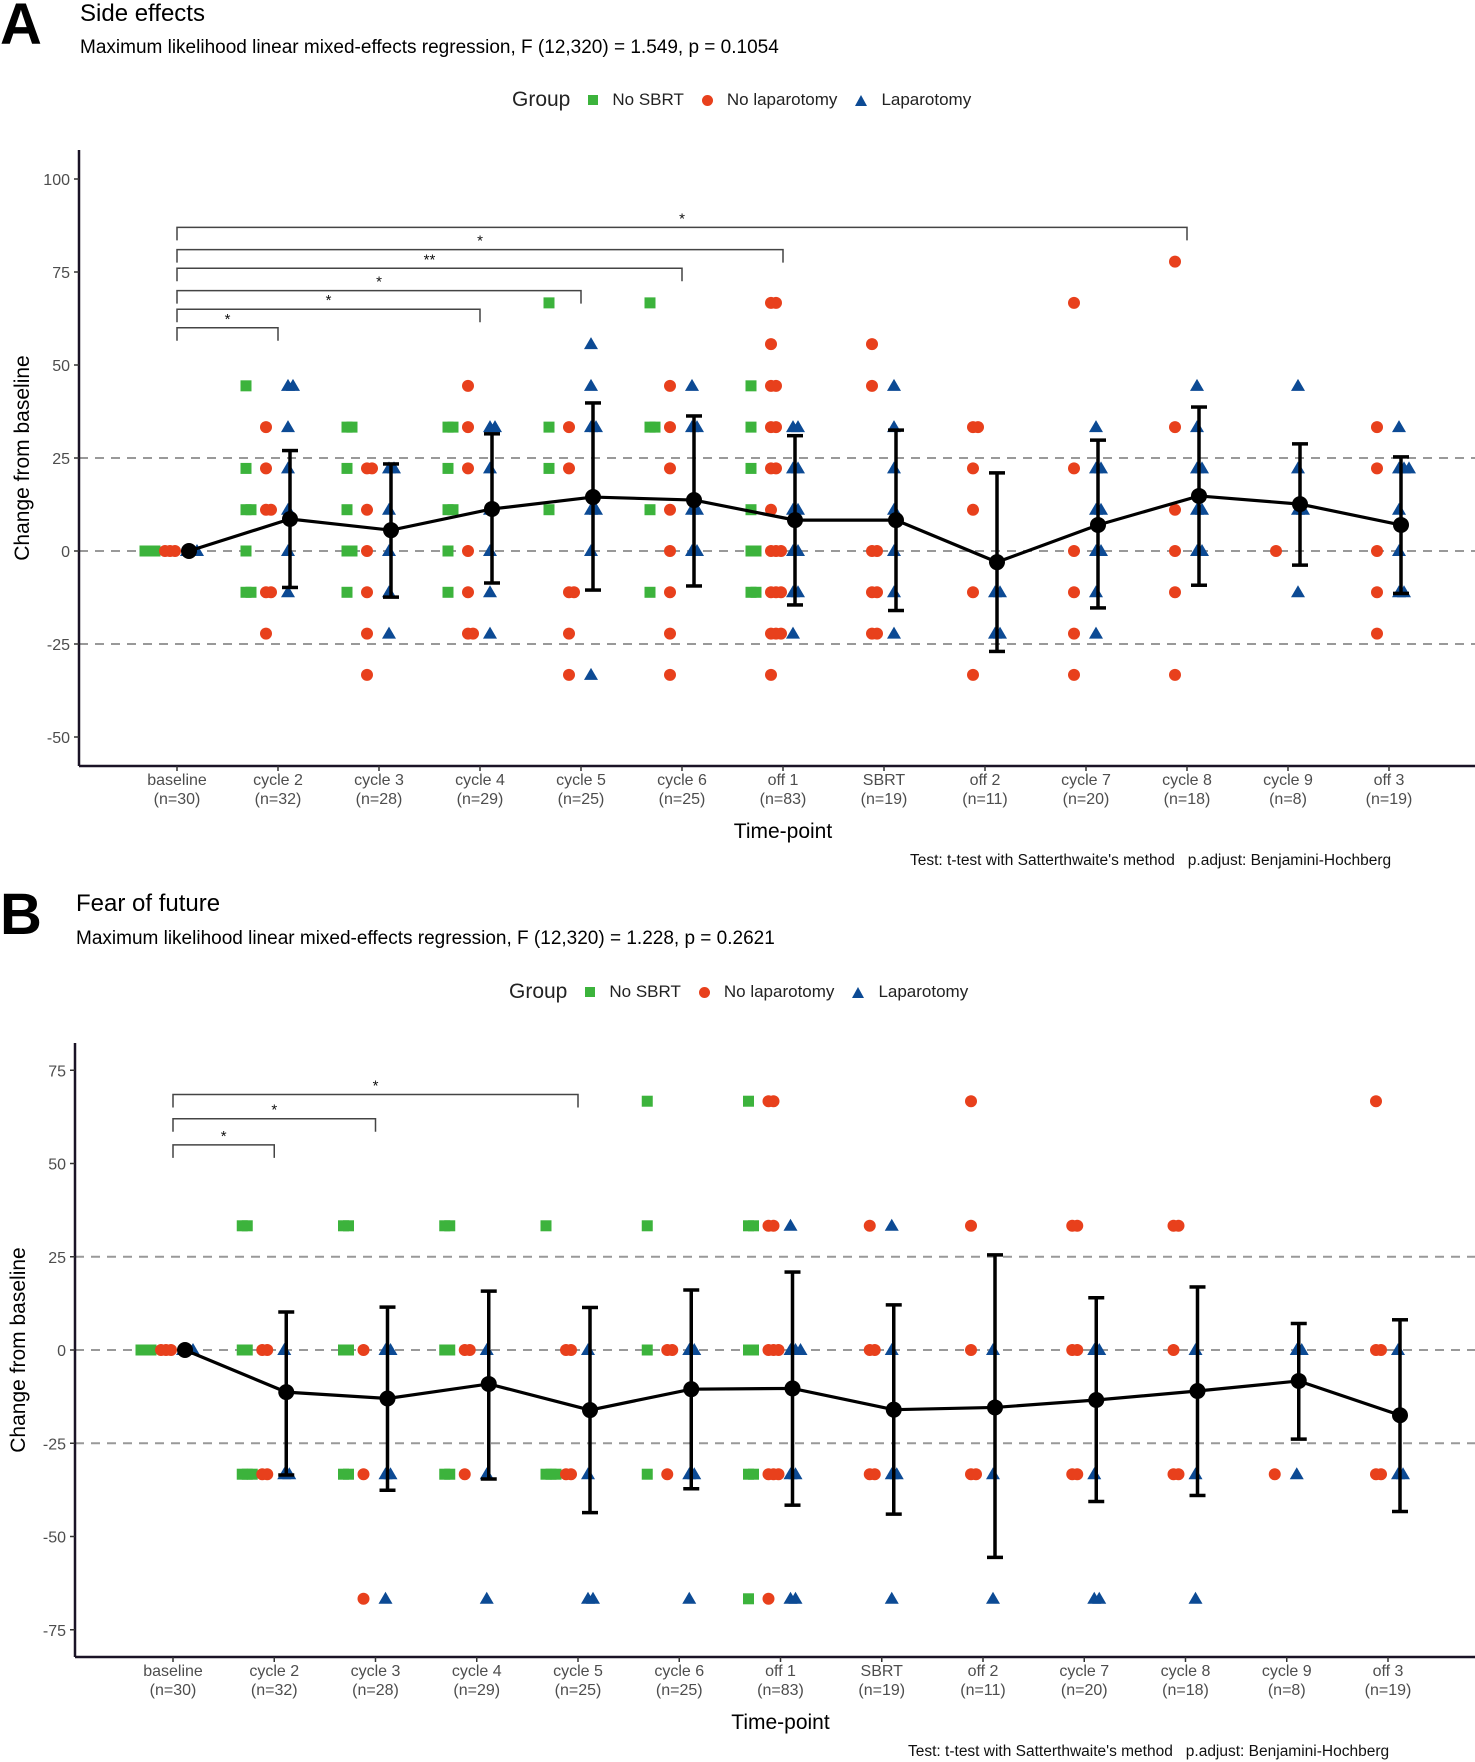 The height and width of the screenshot is (1762, 1475). What do you see at coordinates (1086, 780) in the screenshot?
I see `x-tick-label: cycle 7` at bounding box center [1086, 780].